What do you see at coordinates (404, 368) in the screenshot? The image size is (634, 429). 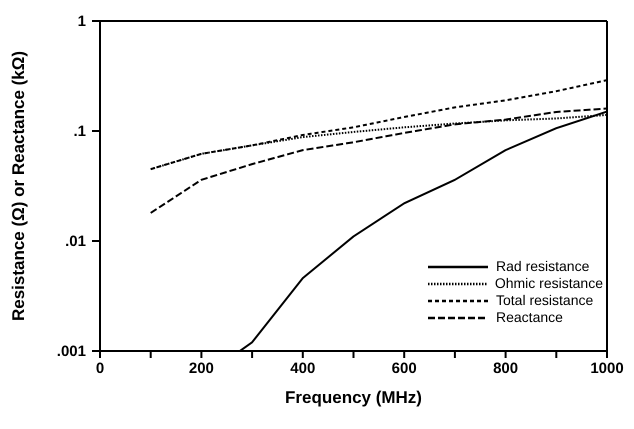 I see `x-tick-label: 600` at bounding box center [404, 368].